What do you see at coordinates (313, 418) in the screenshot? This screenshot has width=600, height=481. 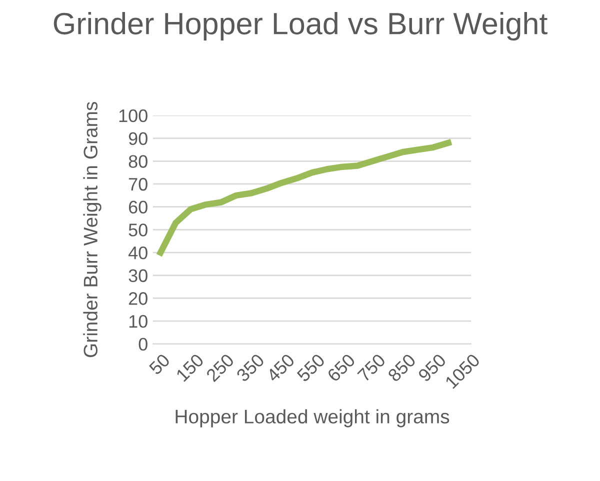 I see `x-axis-title: Hopper Loaded weight in grams` at bounding box center [313, 418].